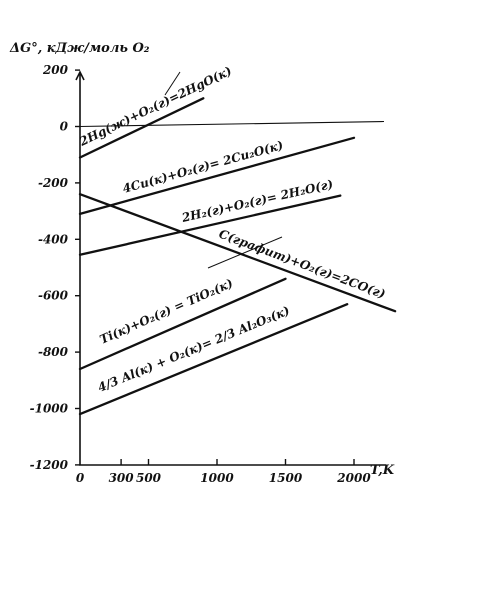  I want to click on x-tick-label: 1000, so click(217, 478).